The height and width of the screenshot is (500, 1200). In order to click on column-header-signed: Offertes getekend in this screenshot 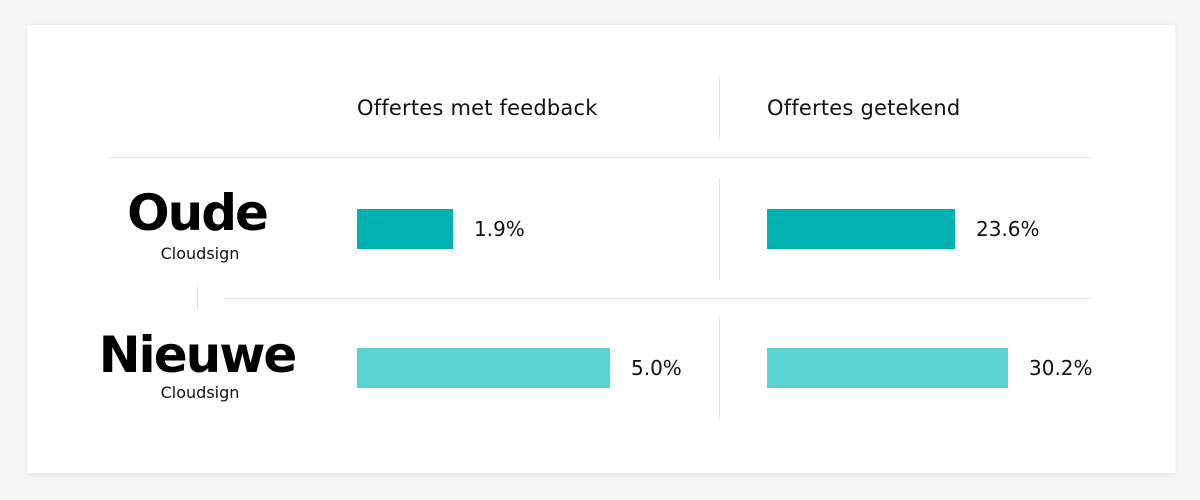, I will do `click(864, 108)`.